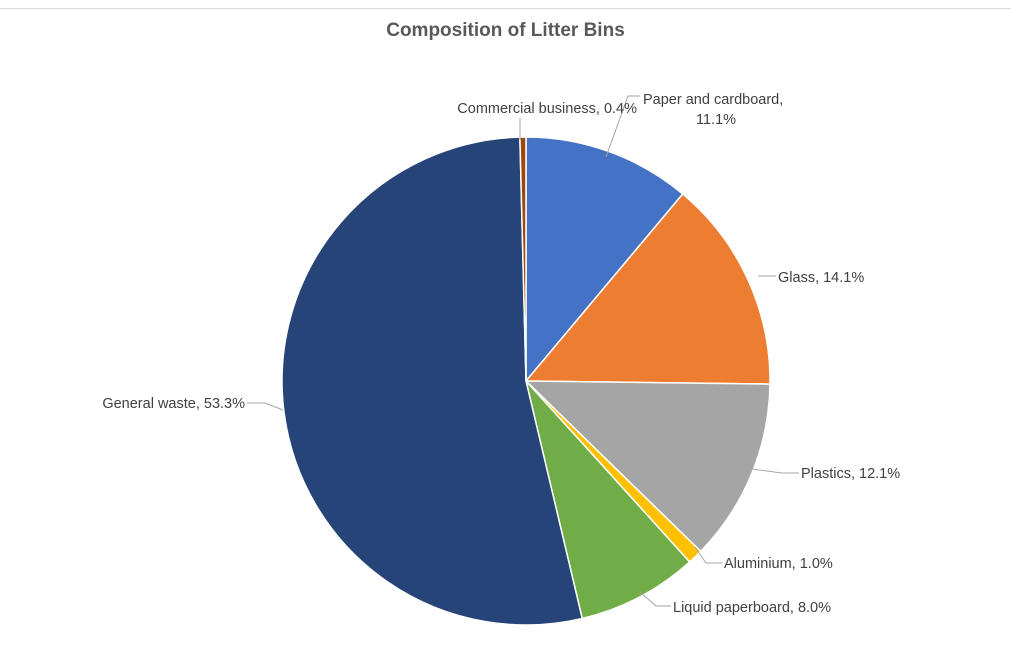  What do you see at coordinates (821, 278) in the screenshot?
I see `data-label-glass: Glass, 14.1%` at bounding box center [821, 278].